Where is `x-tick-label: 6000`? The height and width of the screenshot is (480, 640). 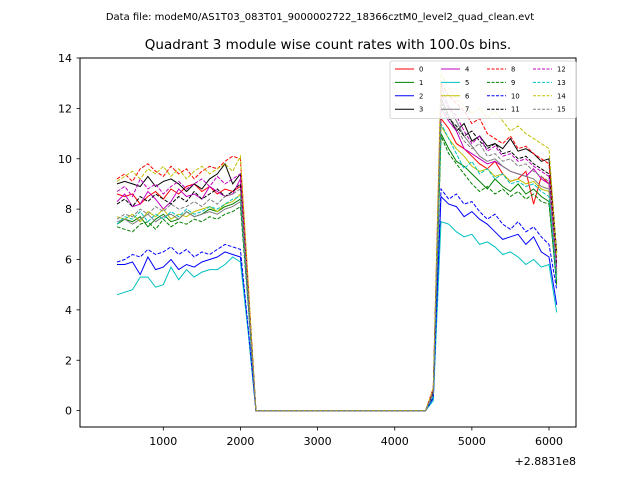 x-tick-label: 6000 is located at coordinates (549, 441).